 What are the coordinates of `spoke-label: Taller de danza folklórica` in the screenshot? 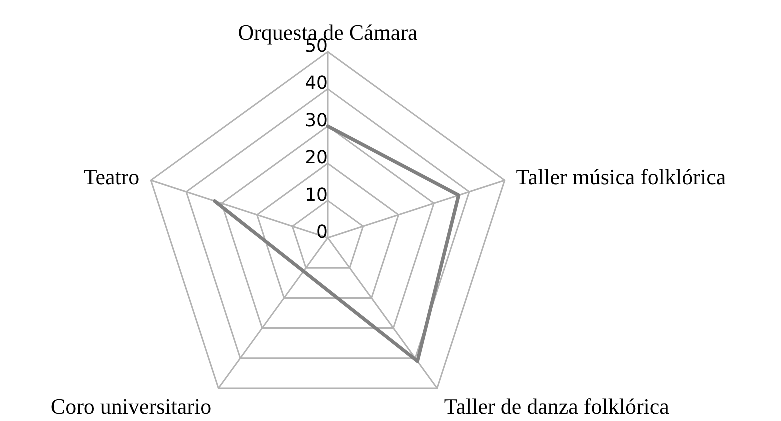 It's located at (557, 407).